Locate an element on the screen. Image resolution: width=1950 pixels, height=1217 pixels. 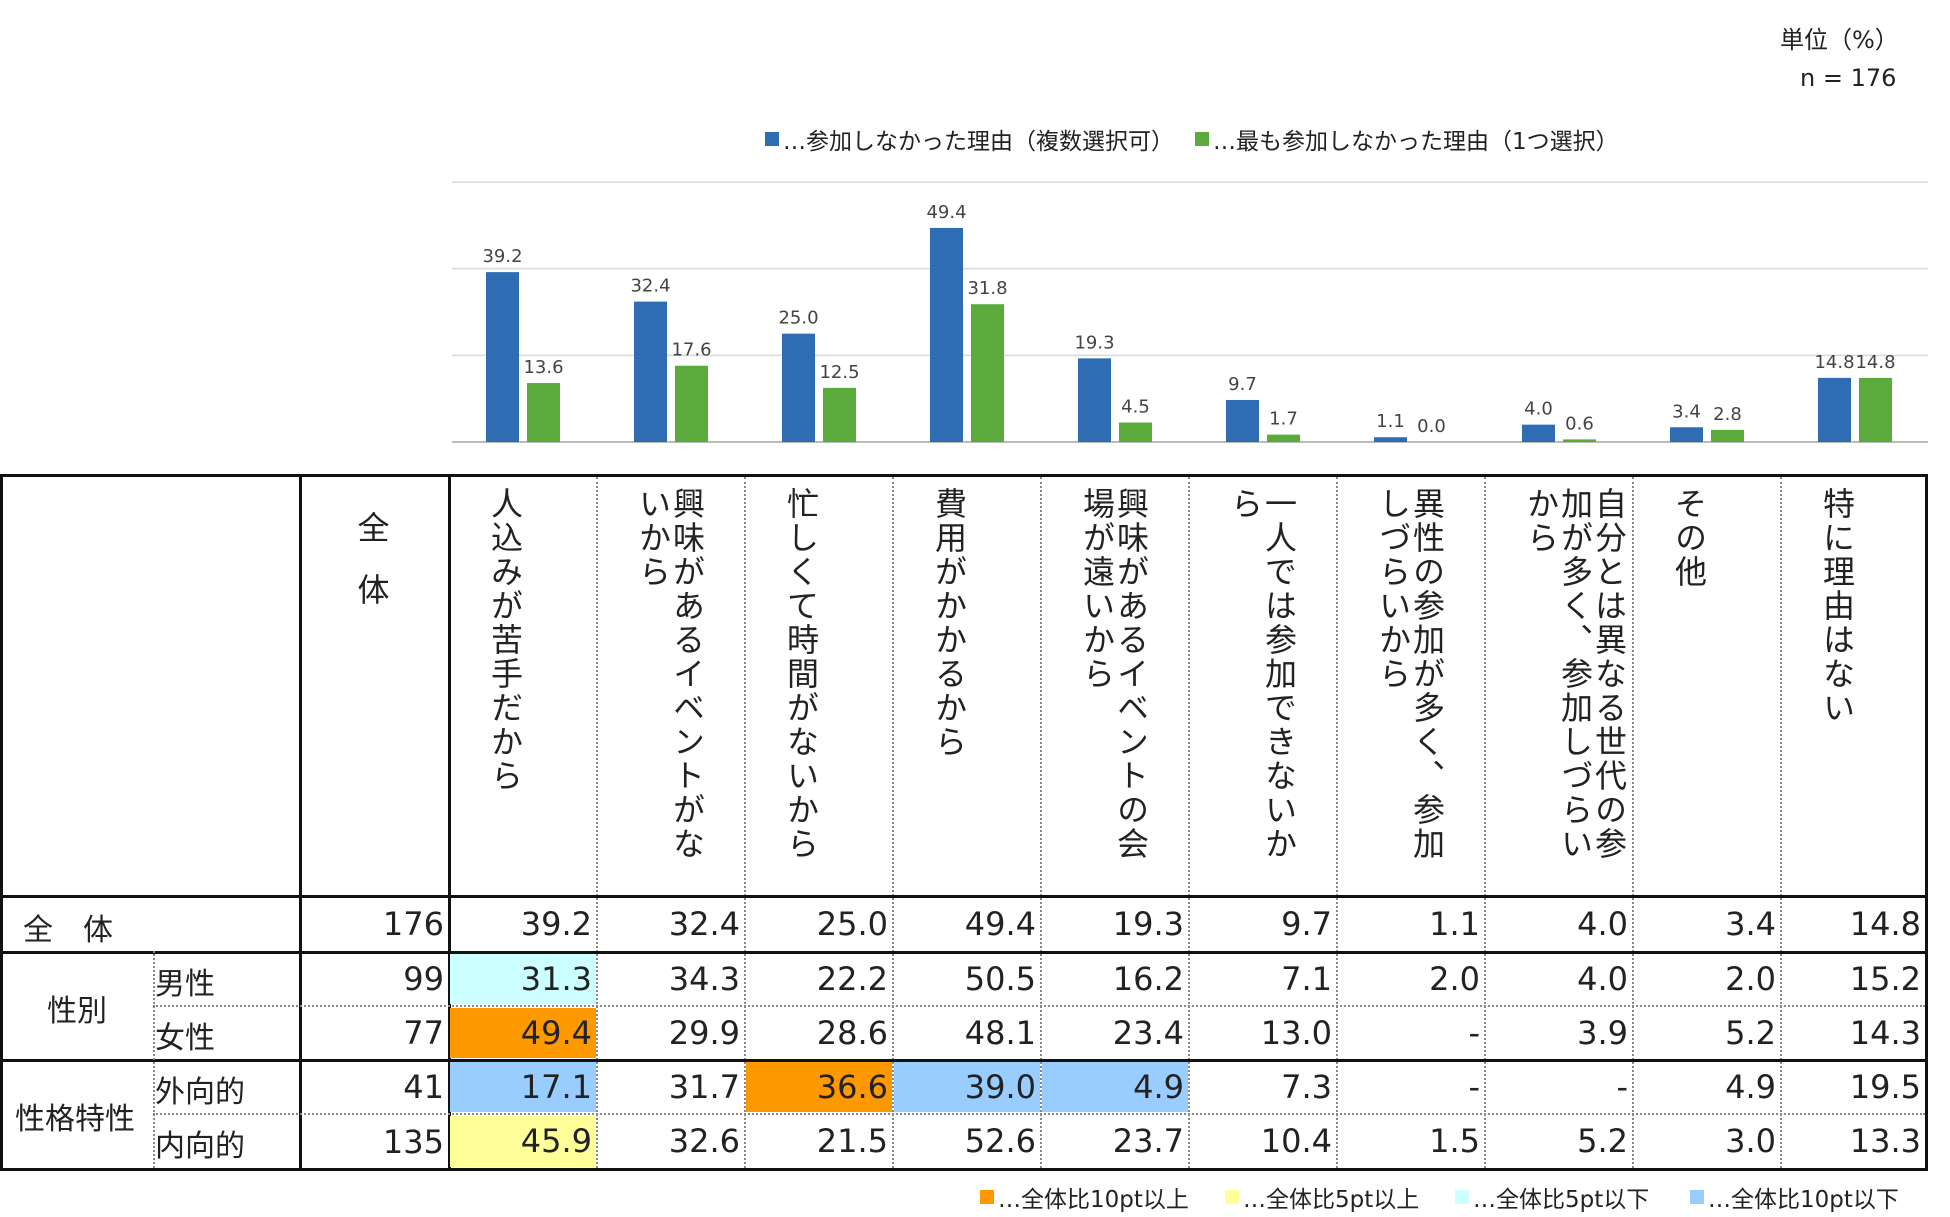
label-blue-2: 25.0 is located at coordinates (798, 318).